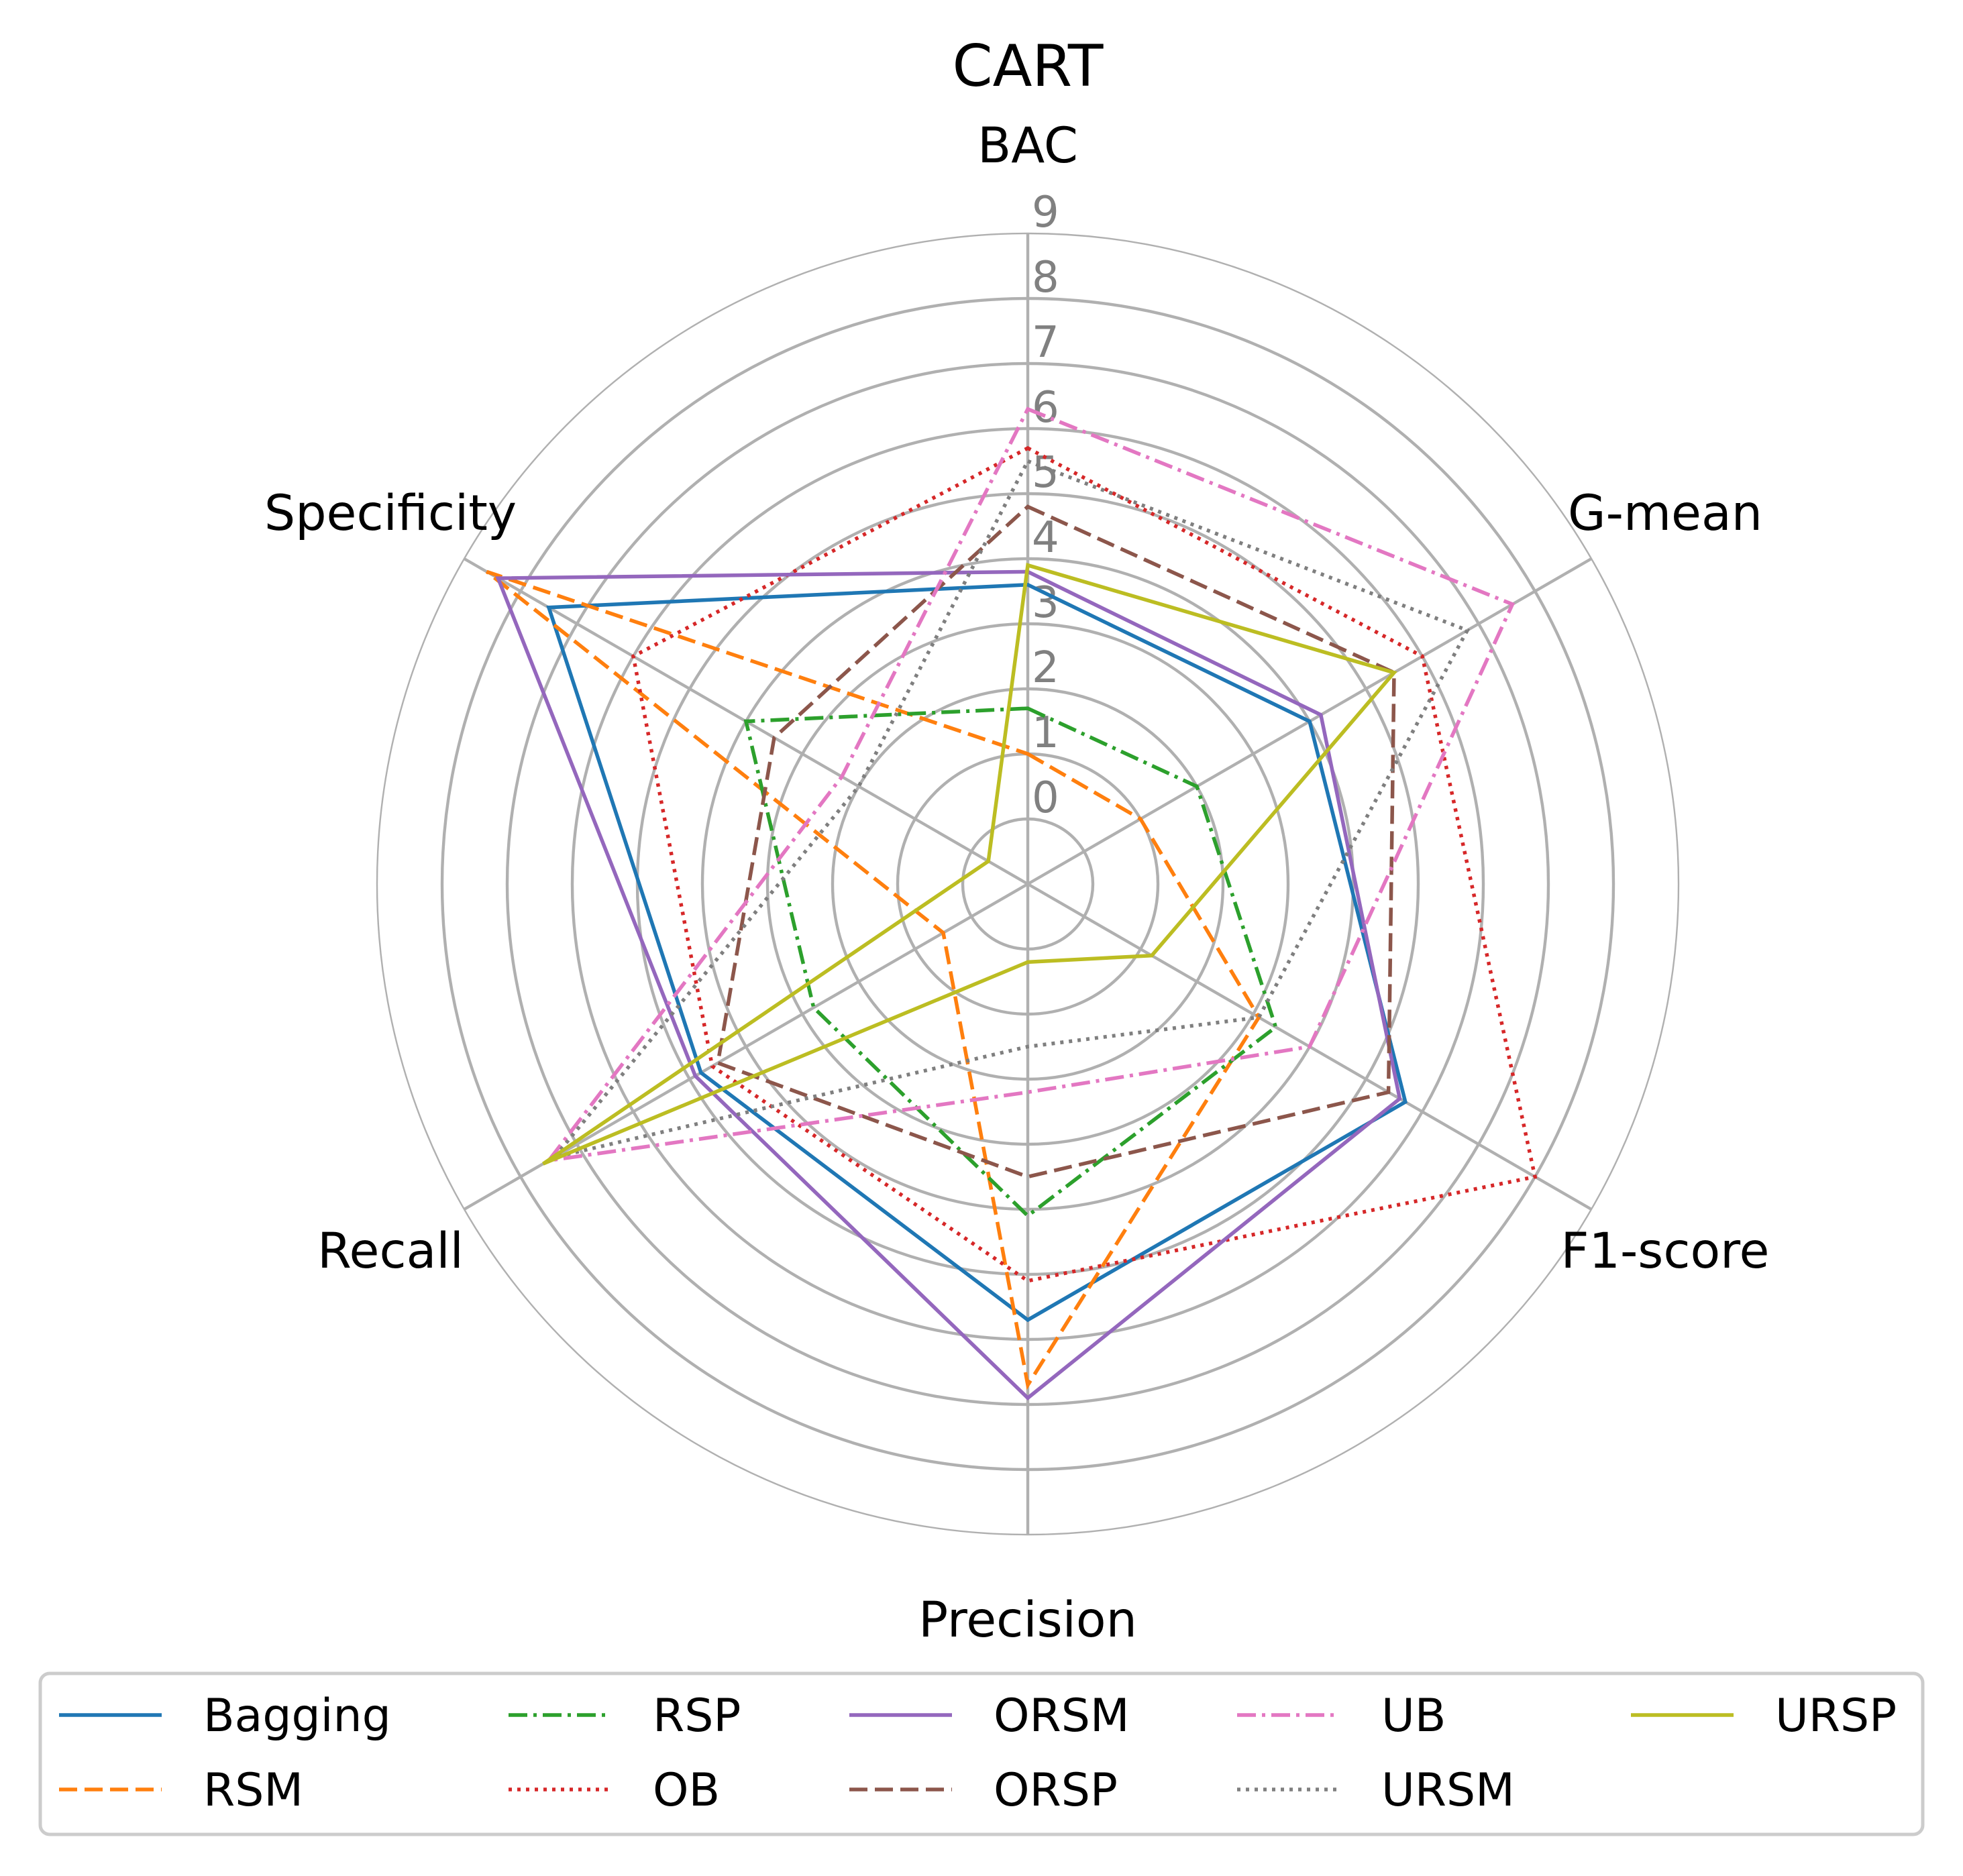  What do you see at coordinates (1046, 733) in the screenshot?
I see `radial-tick-label: 1` at bounding box center [1046, 733].